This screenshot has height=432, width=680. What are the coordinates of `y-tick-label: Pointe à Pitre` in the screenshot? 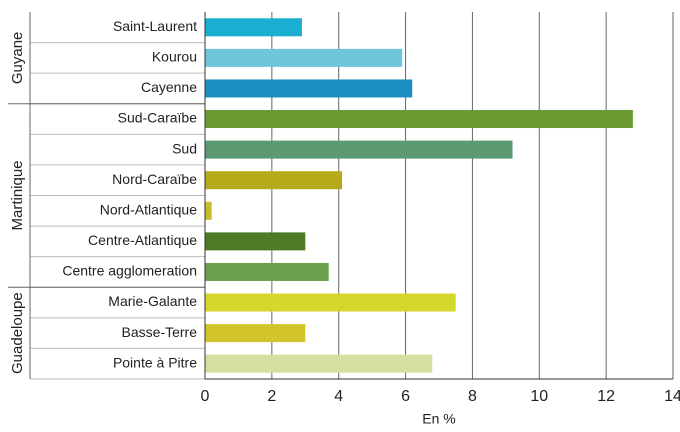 It's located at (155, 362).